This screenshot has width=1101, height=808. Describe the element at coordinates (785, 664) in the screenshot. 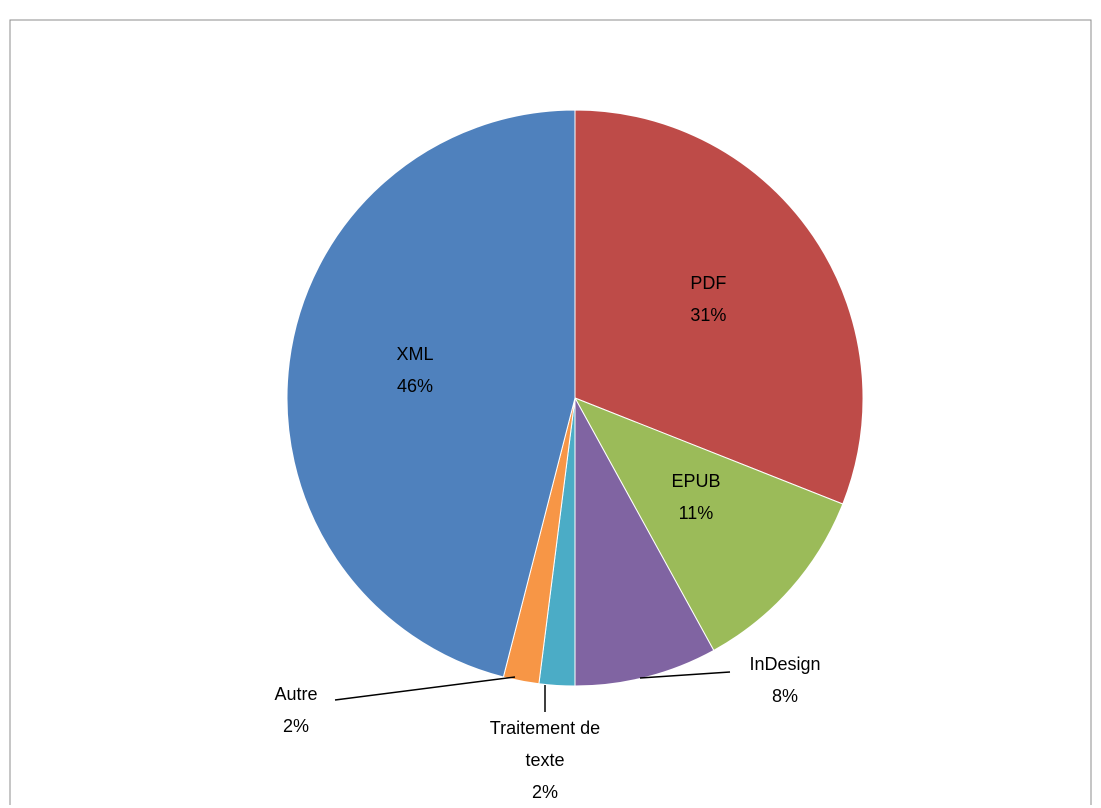

I see `slice-name: InDesign` at that location.